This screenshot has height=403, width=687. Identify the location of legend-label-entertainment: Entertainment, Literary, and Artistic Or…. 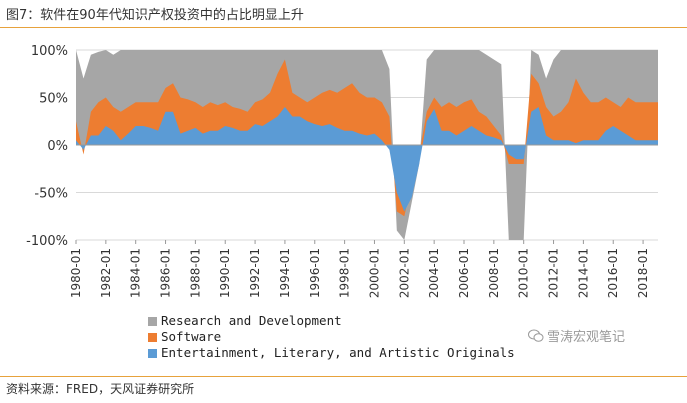
(338, 352).